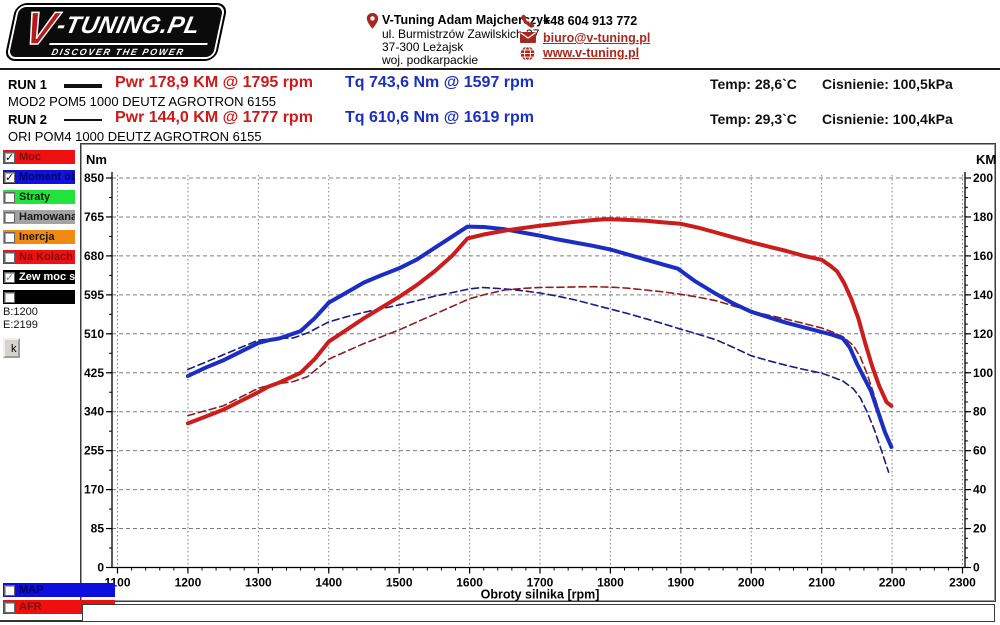 This screenshot has width=1000, height=625. What do you see at coordinates (94, 451) in the screenshot?
I see `svg-text: 255` at bounding box center [94, 451].